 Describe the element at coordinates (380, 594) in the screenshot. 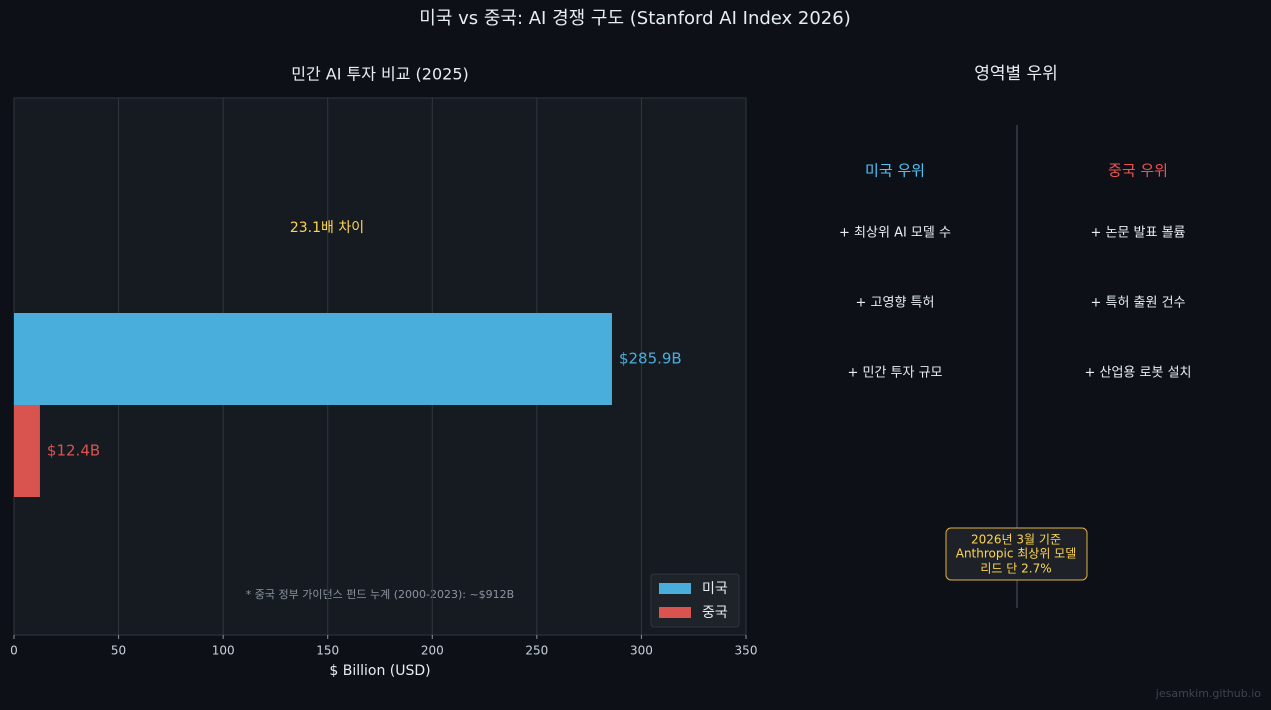

I see `footnote: * 중국 정부 가이던스 펀드 누계 (2000-2023): ~$912B` at that location.